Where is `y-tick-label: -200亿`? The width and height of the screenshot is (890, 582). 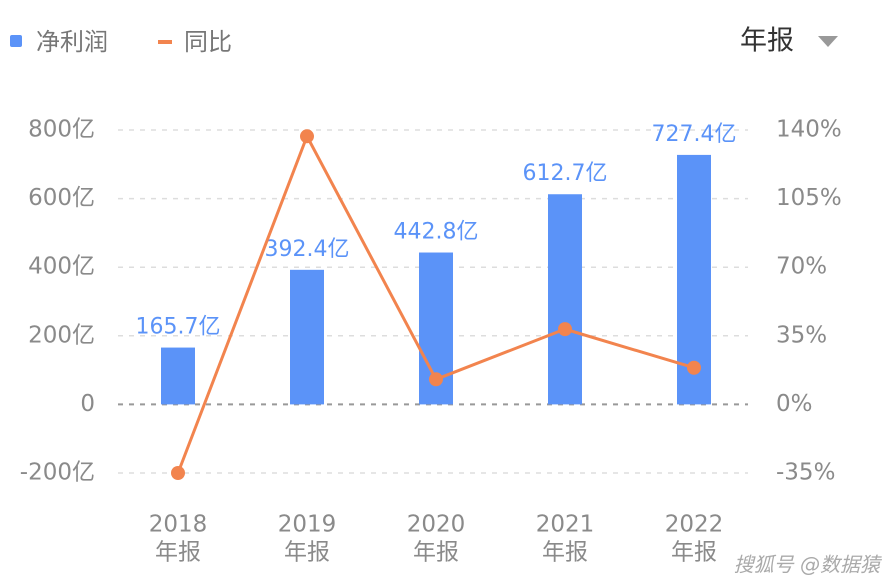 y-tick-label: -200亿 is located at coordinates (57, 473).